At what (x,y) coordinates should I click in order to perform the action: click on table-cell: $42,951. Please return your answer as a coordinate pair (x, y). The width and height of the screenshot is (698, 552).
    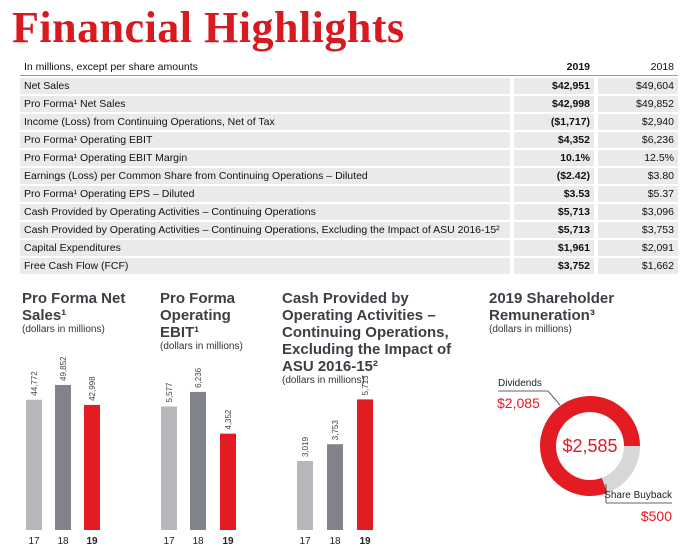
    Looking at the image, I should click on (554, 86).